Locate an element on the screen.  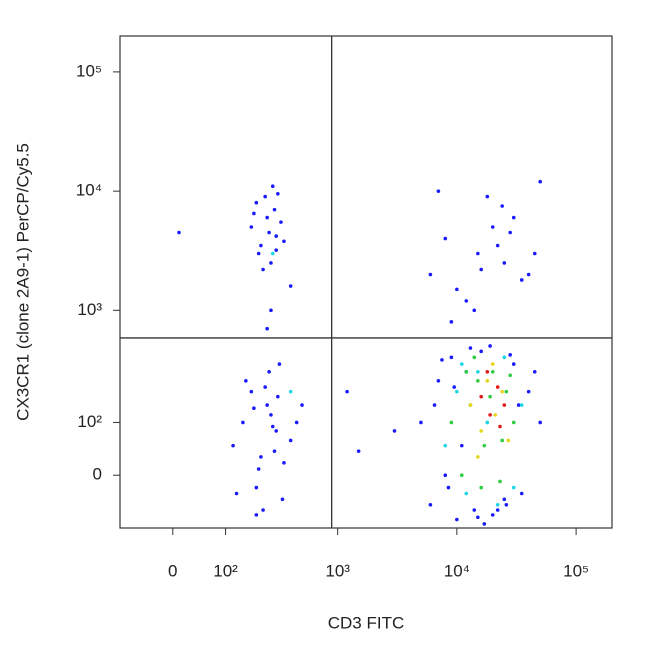
y-tick-label: 10² is located at coordinates (89, 421).